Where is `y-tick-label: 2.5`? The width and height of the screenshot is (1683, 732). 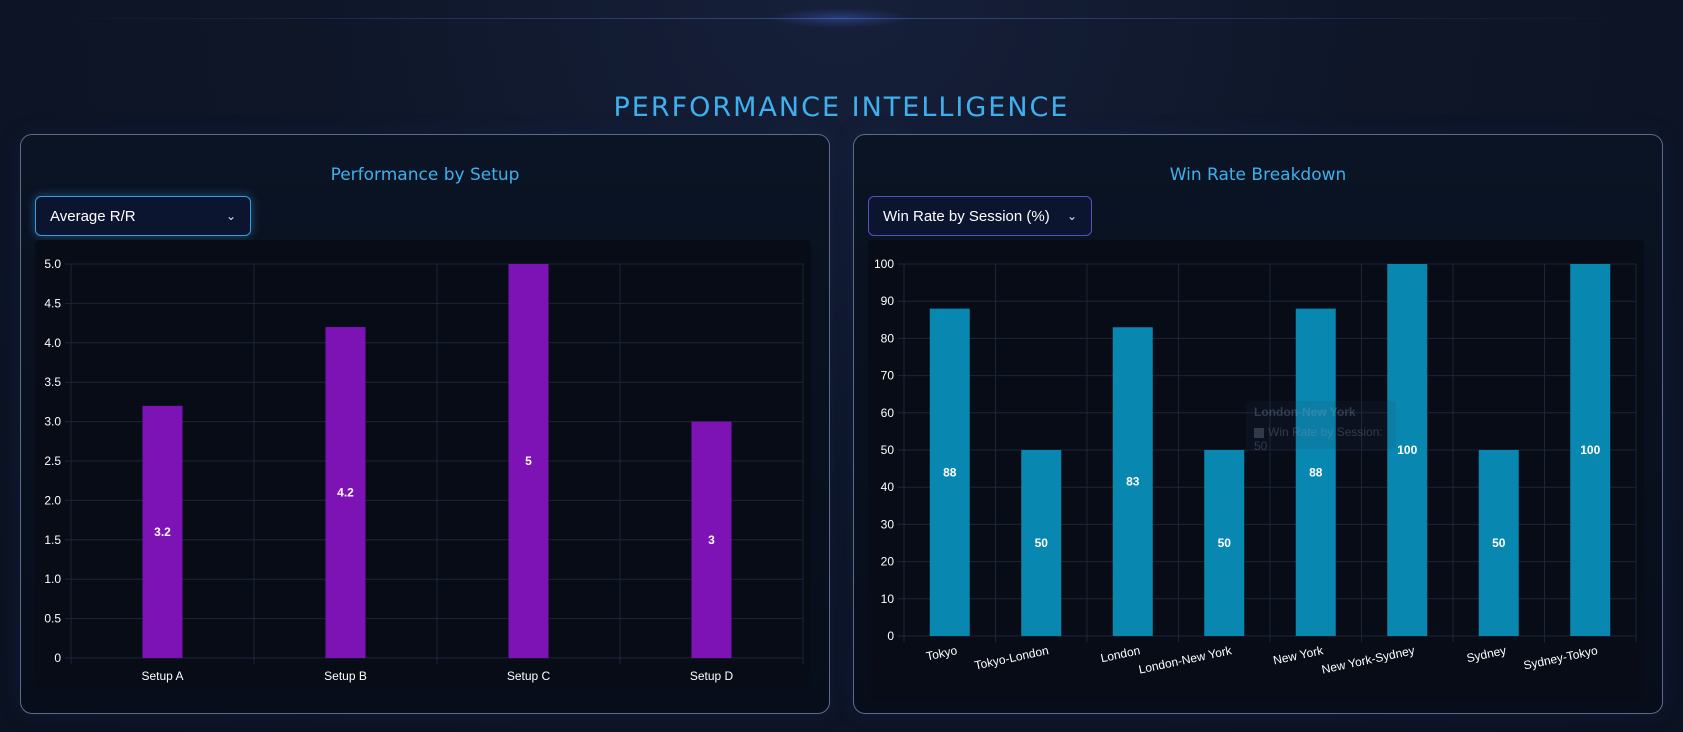 y-tick-label: 2.5 is located at coordinates (52, 461).